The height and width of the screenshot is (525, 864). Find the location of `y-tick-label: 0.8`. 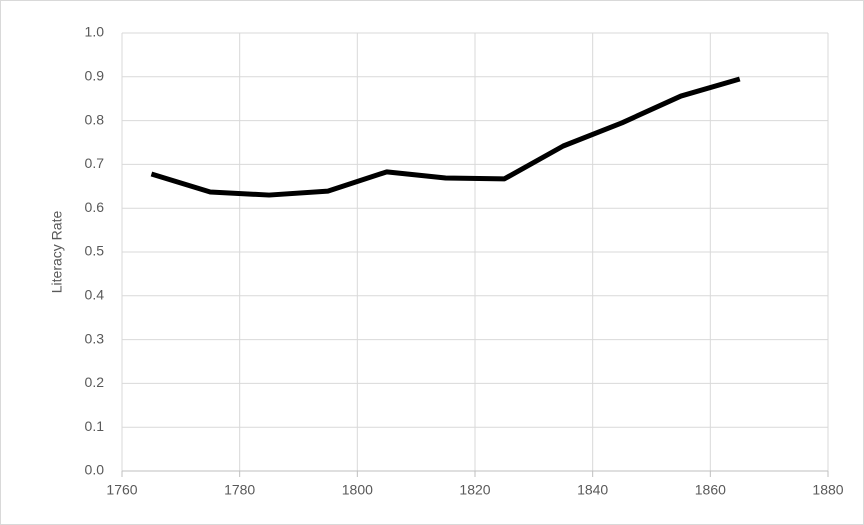

y-tick-label: 0.8 is located at coordinates (95, 119).